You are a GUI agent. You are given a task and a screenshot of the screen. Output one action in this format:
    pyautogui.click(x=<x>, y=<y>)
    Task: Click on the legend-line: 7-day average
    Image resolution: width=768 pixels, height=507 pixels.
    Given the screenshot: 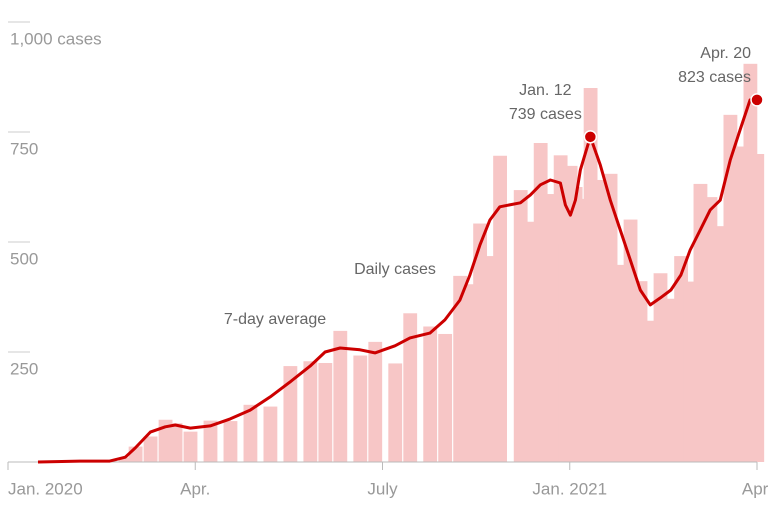 What is the action you would take?
    pyautogui.click(x=275, y=319)
    